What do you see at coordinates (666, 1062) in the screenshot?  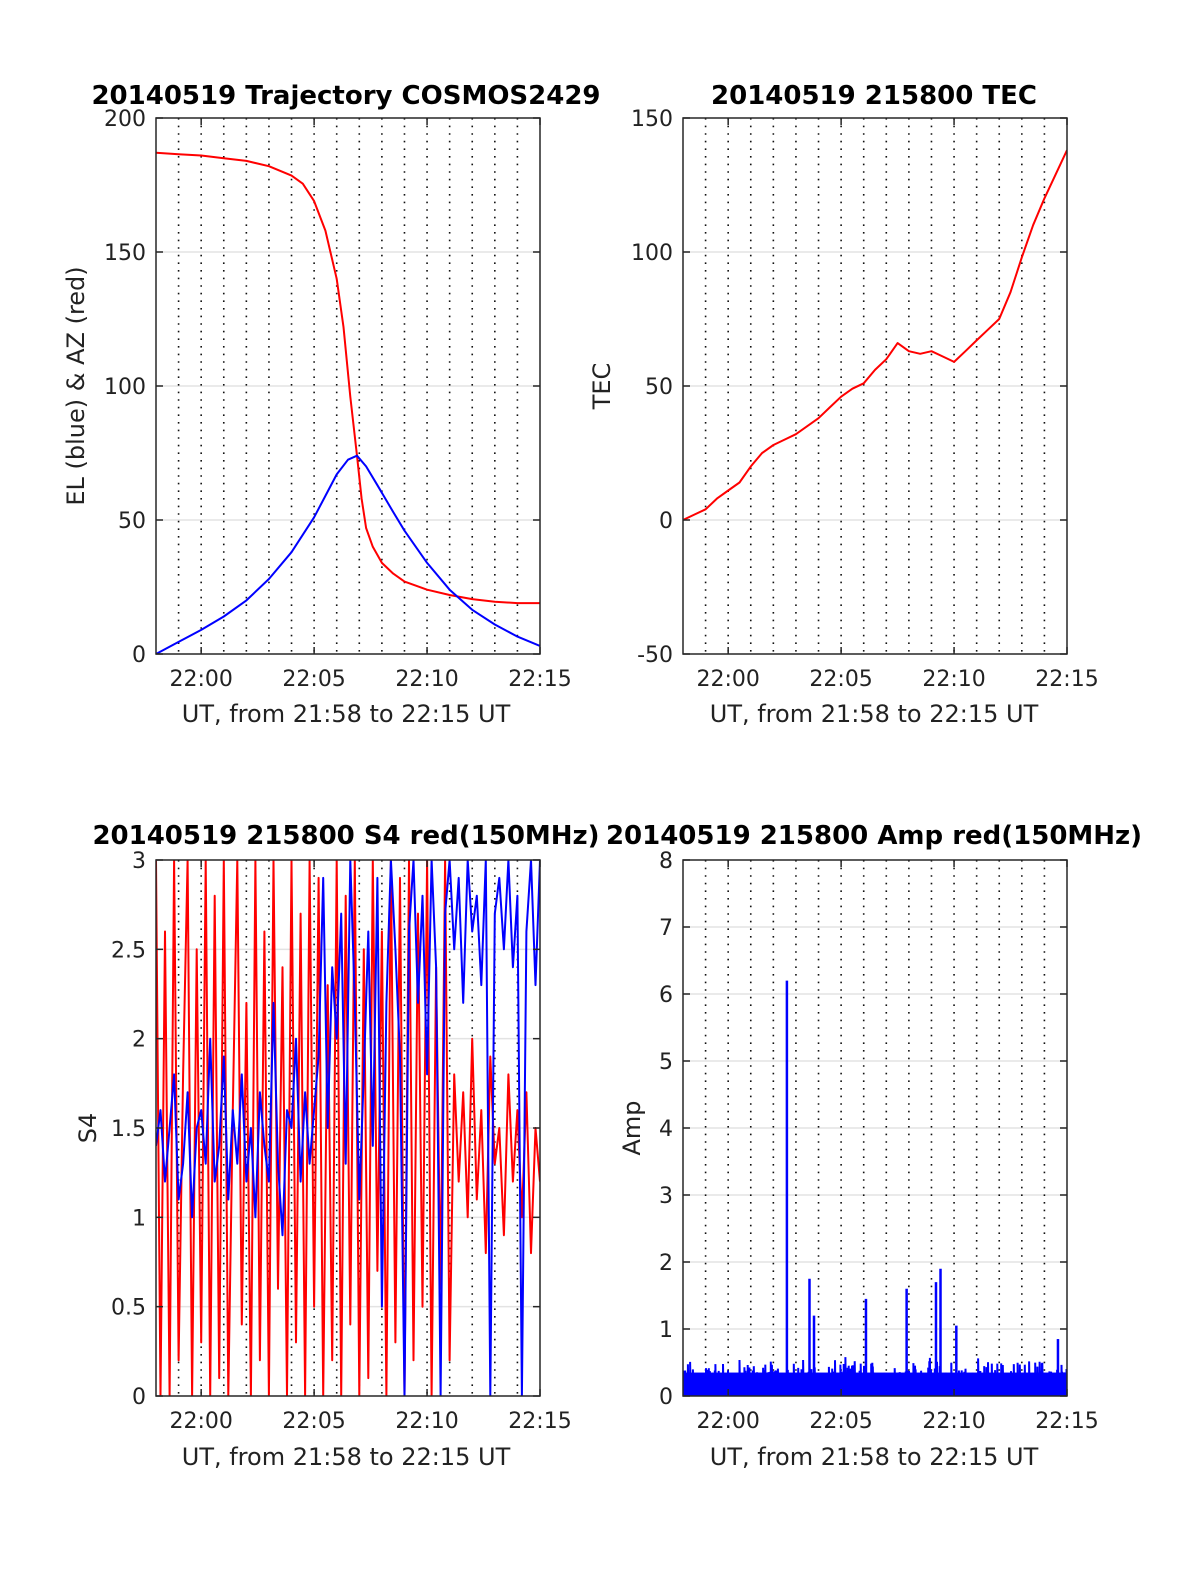 I see `amp-ytick-label-5: 5` at bounding box center [666, 1062].